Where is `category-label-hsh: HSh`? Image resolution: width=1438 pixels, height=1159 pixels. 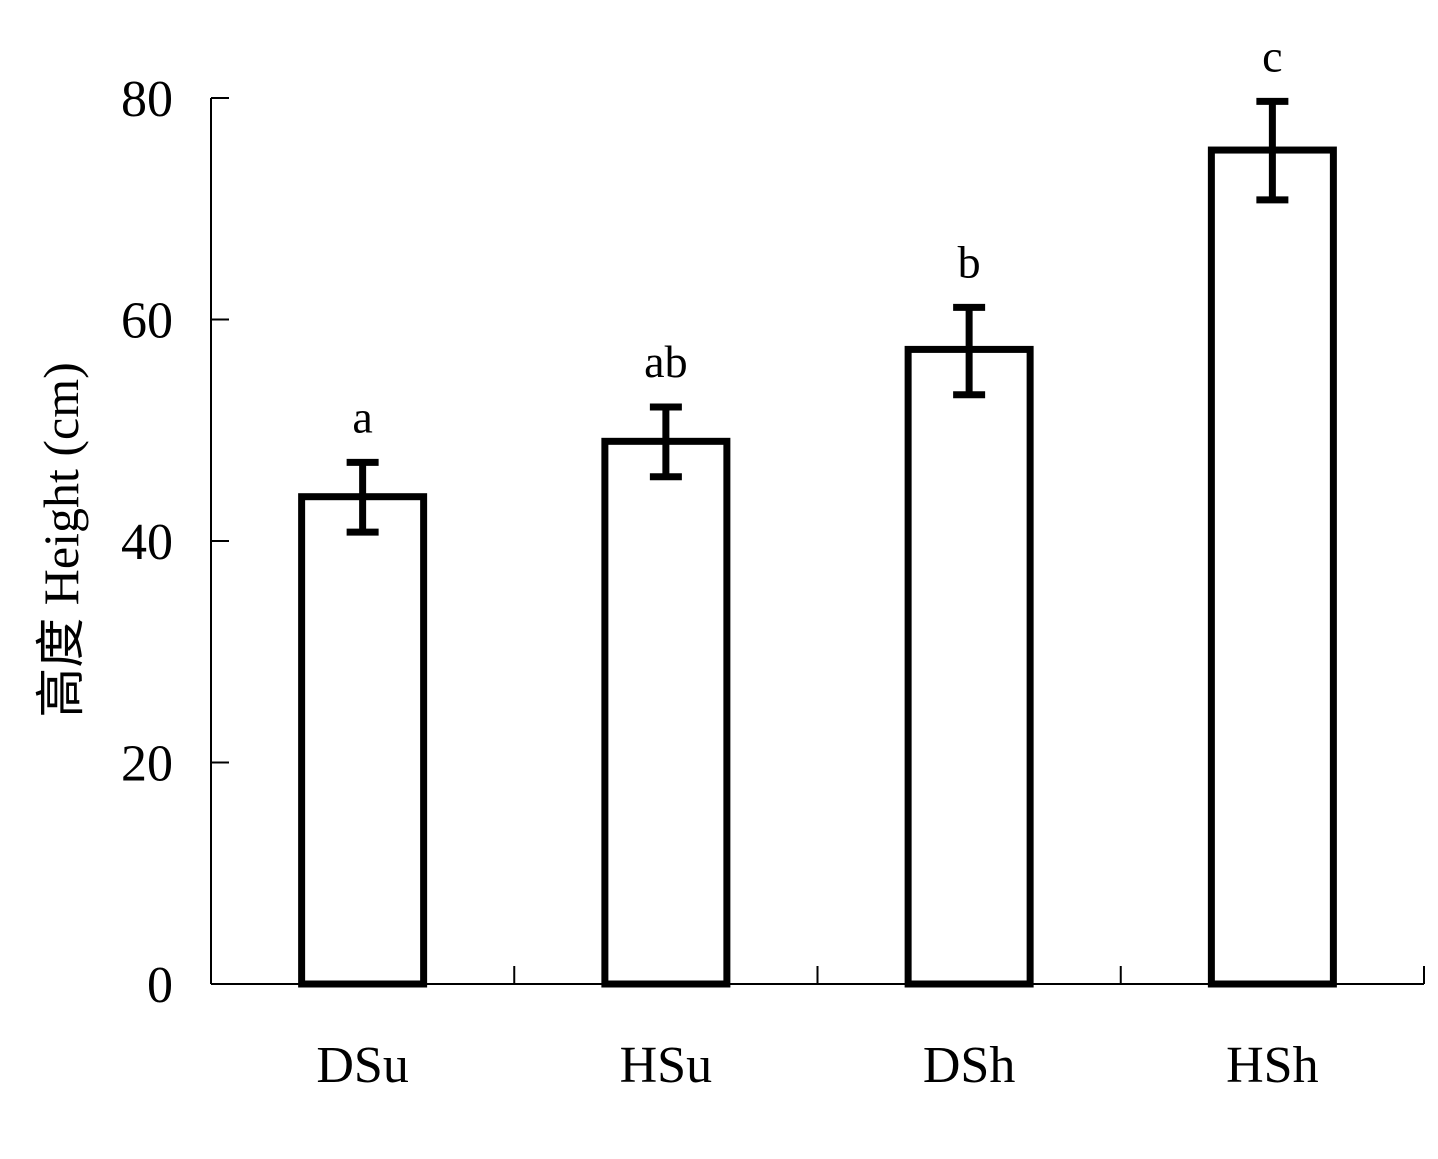
category-label-hsh: HSh is located at coordinates (1272, 1065).